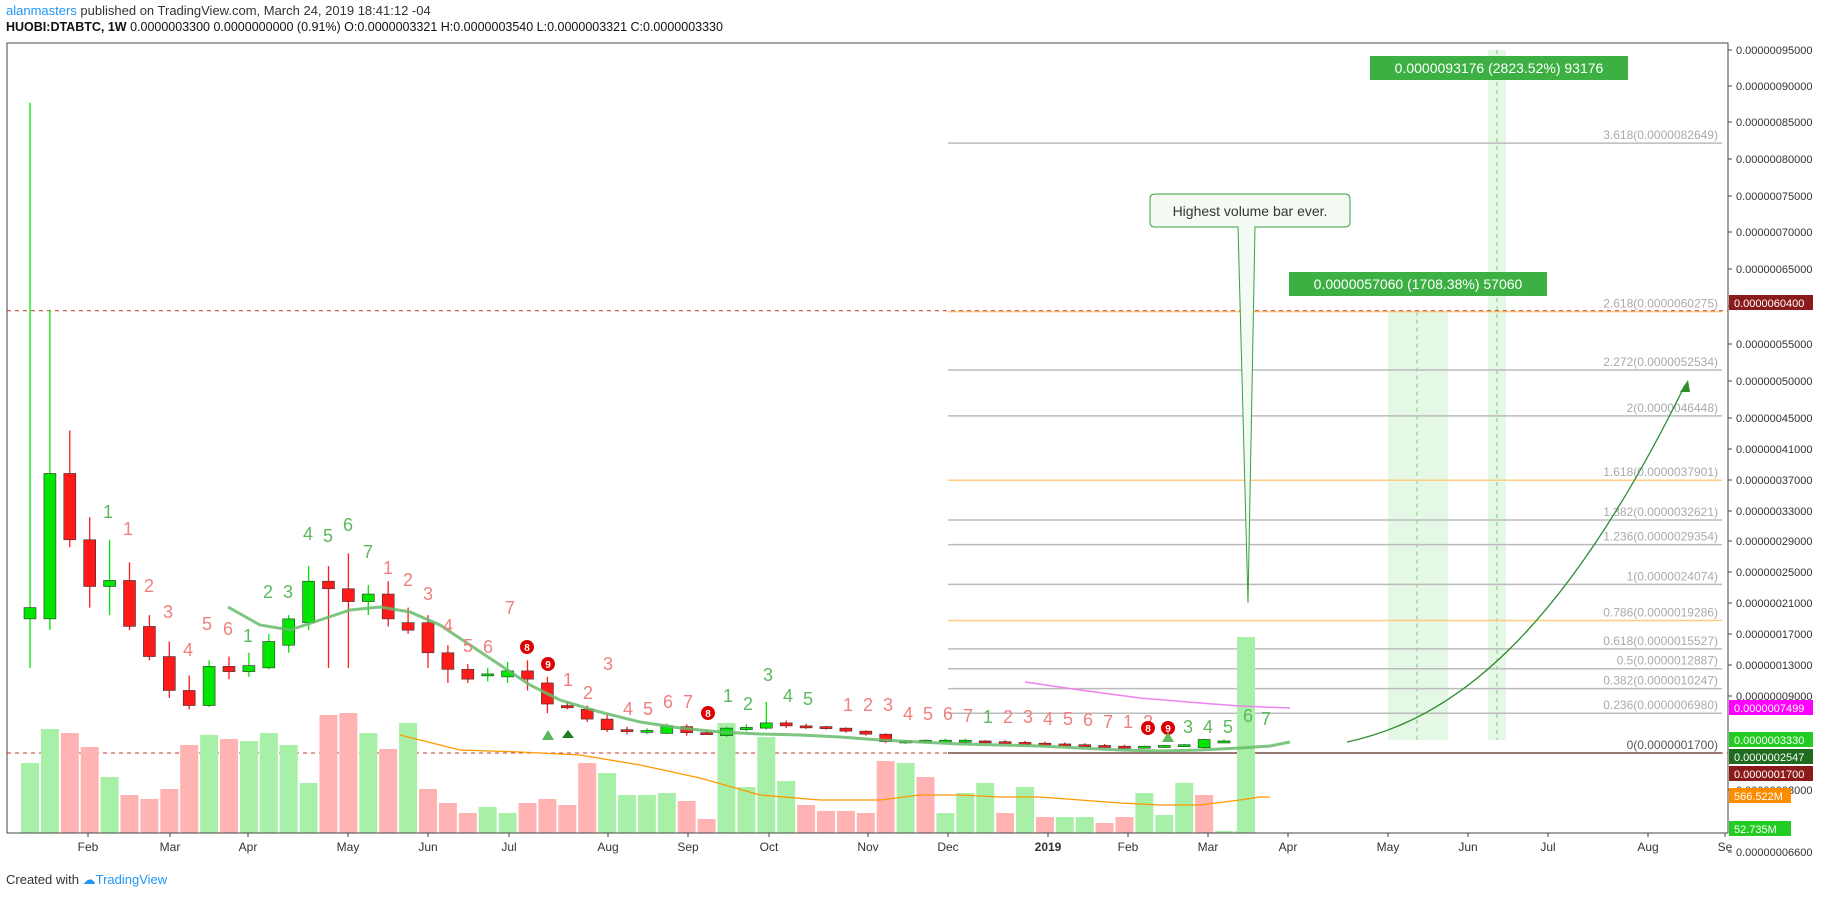 This screenshot has width=1828, height=898. Describe the element at coordinates (41, 10) in the screenshot. I see `author-link: alanmasters` at that location.